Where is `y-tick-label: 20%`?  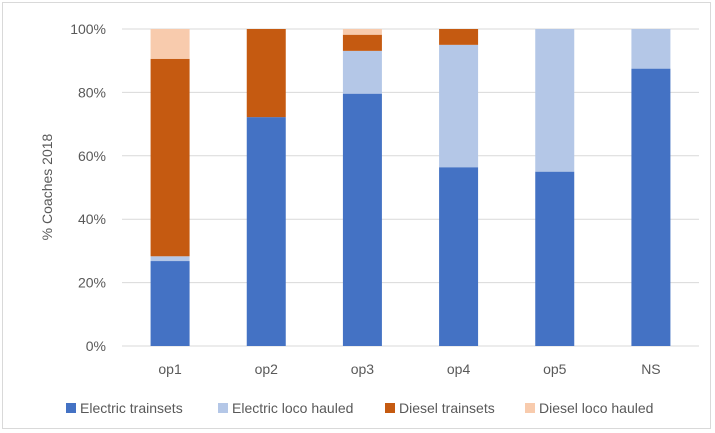
y-tick-label: 20% is located at coordinates (92, 283).